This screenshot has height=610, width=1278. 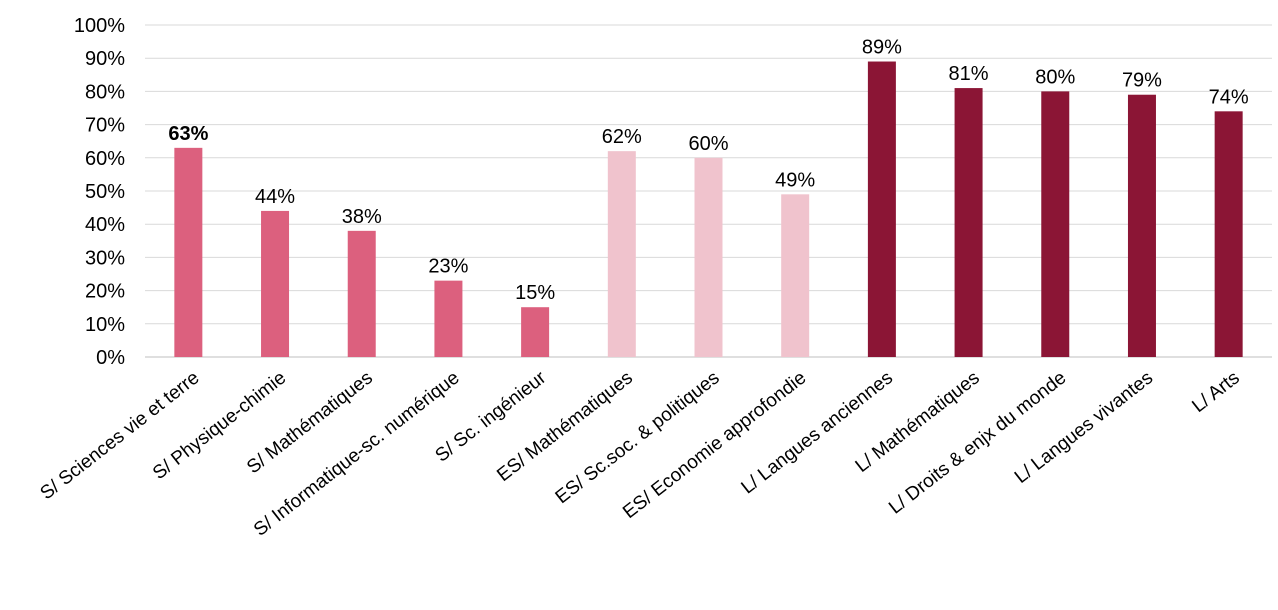 I want to click on data-label: 81%, so click(x=969, y=74).